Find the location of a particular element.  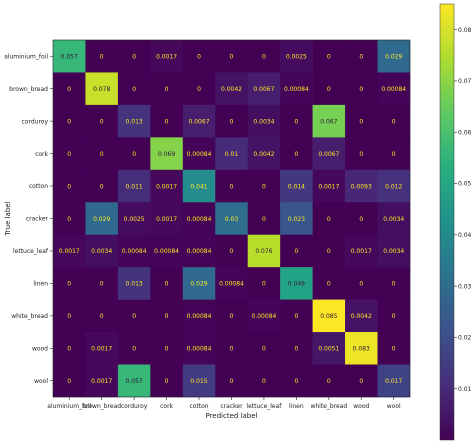

colorbar-tick-label: 0.07 is located at coordinates (465, 81).